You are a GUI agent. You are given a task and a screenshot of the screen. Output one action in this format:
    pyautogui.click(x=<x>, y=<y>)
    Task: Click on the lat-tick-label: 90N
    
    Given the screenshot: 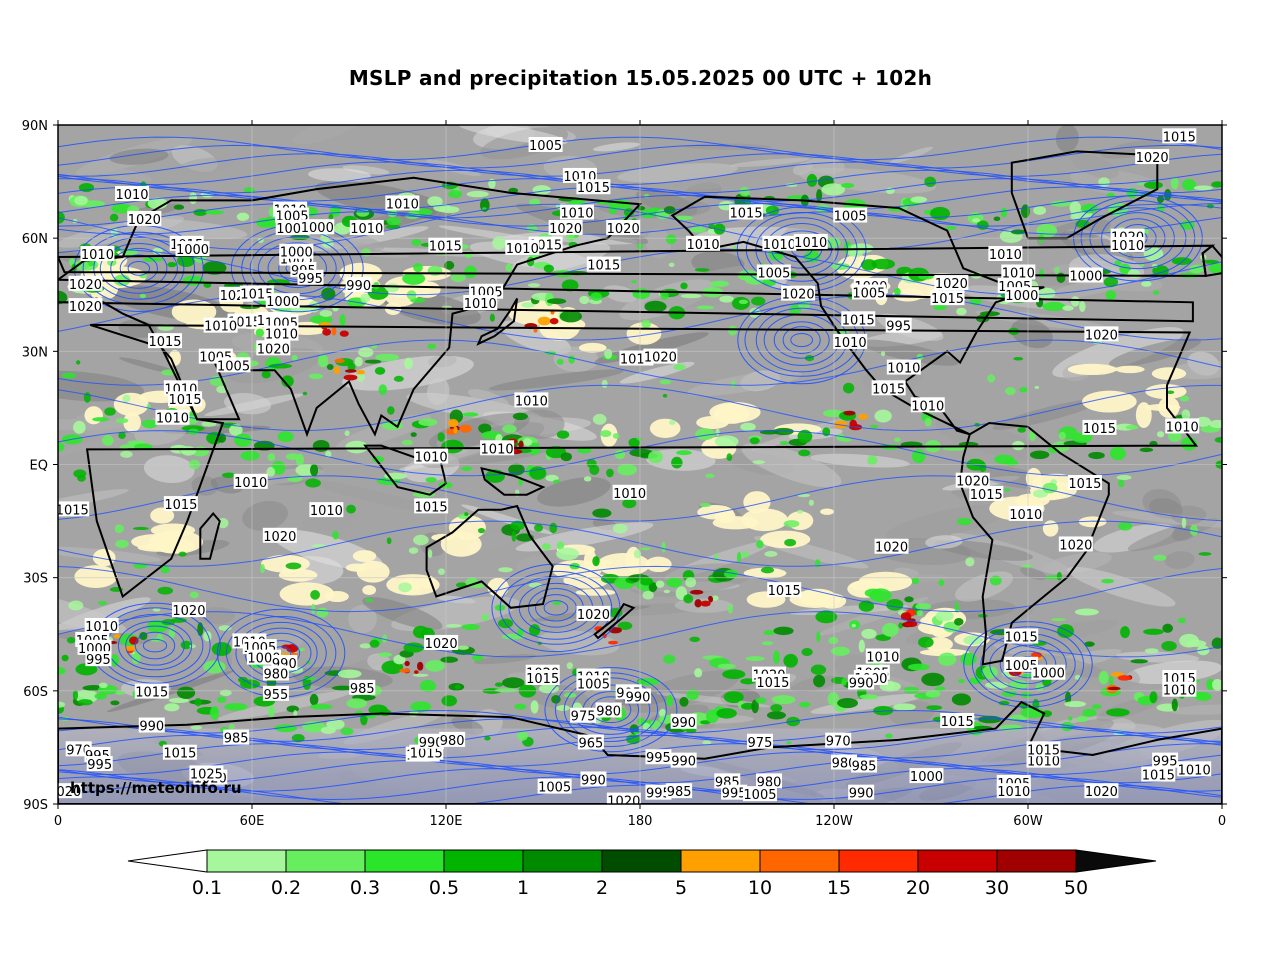 What is the action you would take?
    pyautogui.click(x=35, y=126)
    